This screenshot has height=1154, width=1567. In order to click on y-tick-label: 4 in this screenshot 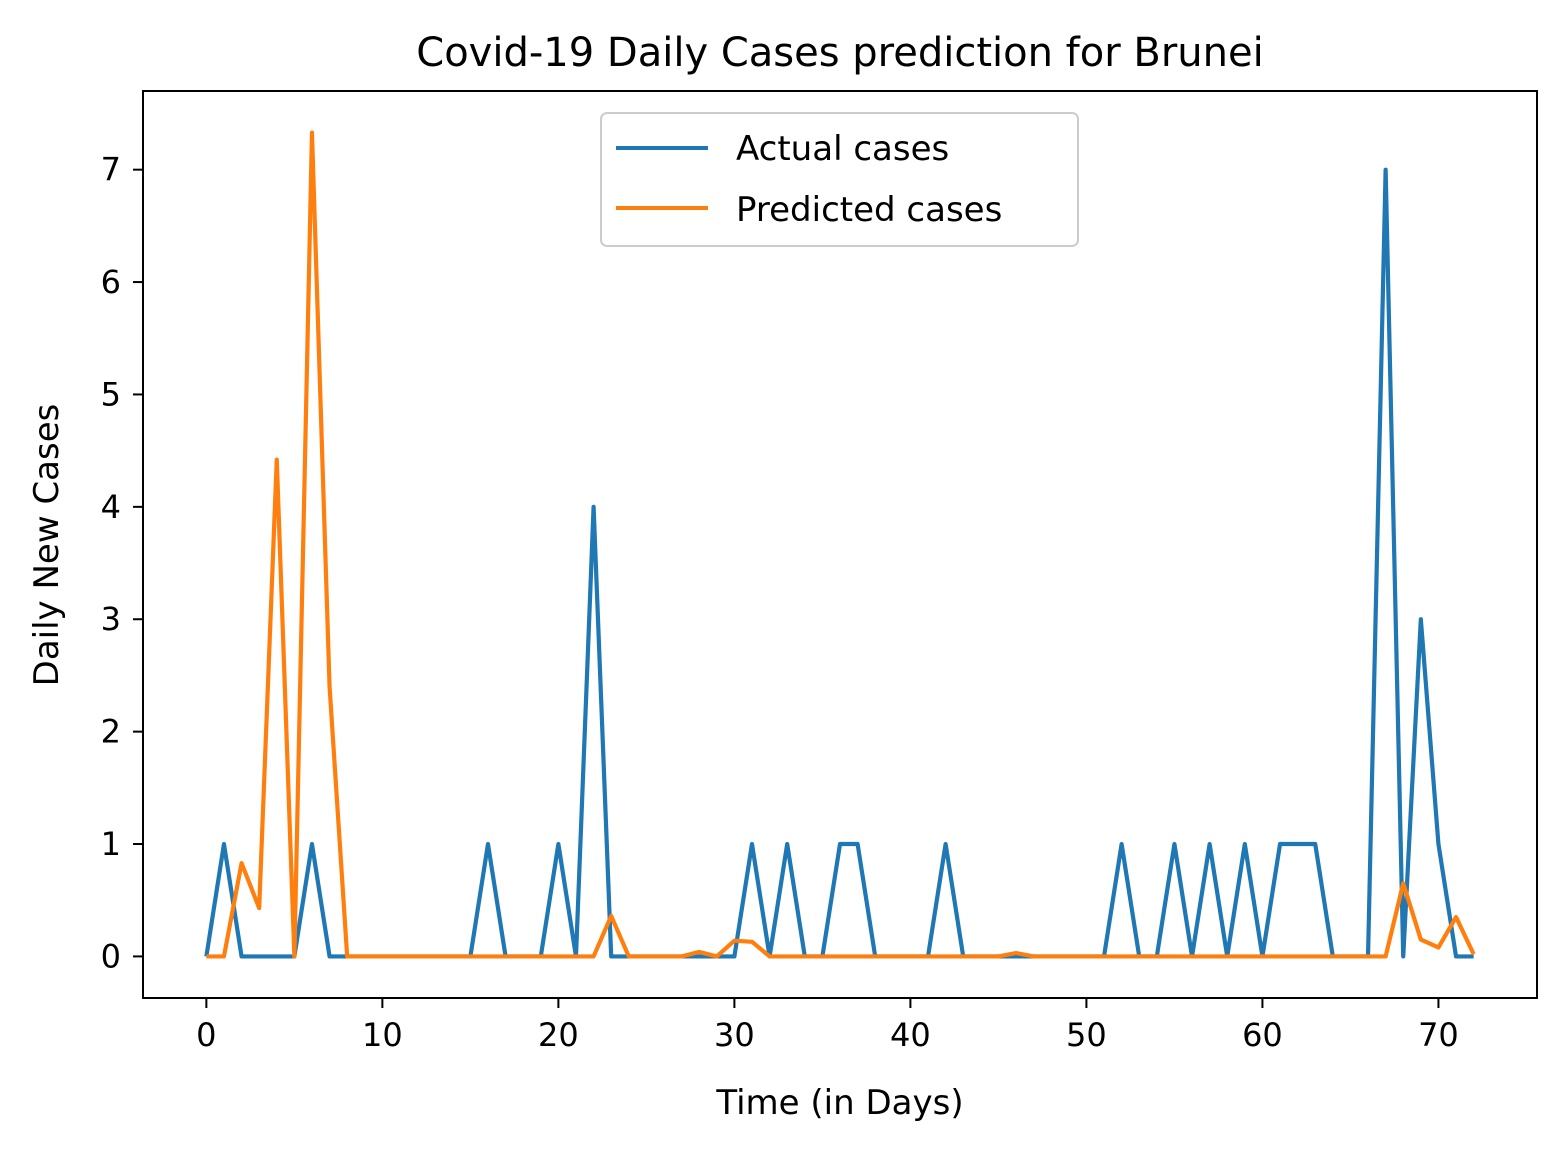, I will do `click(111, 507)`.